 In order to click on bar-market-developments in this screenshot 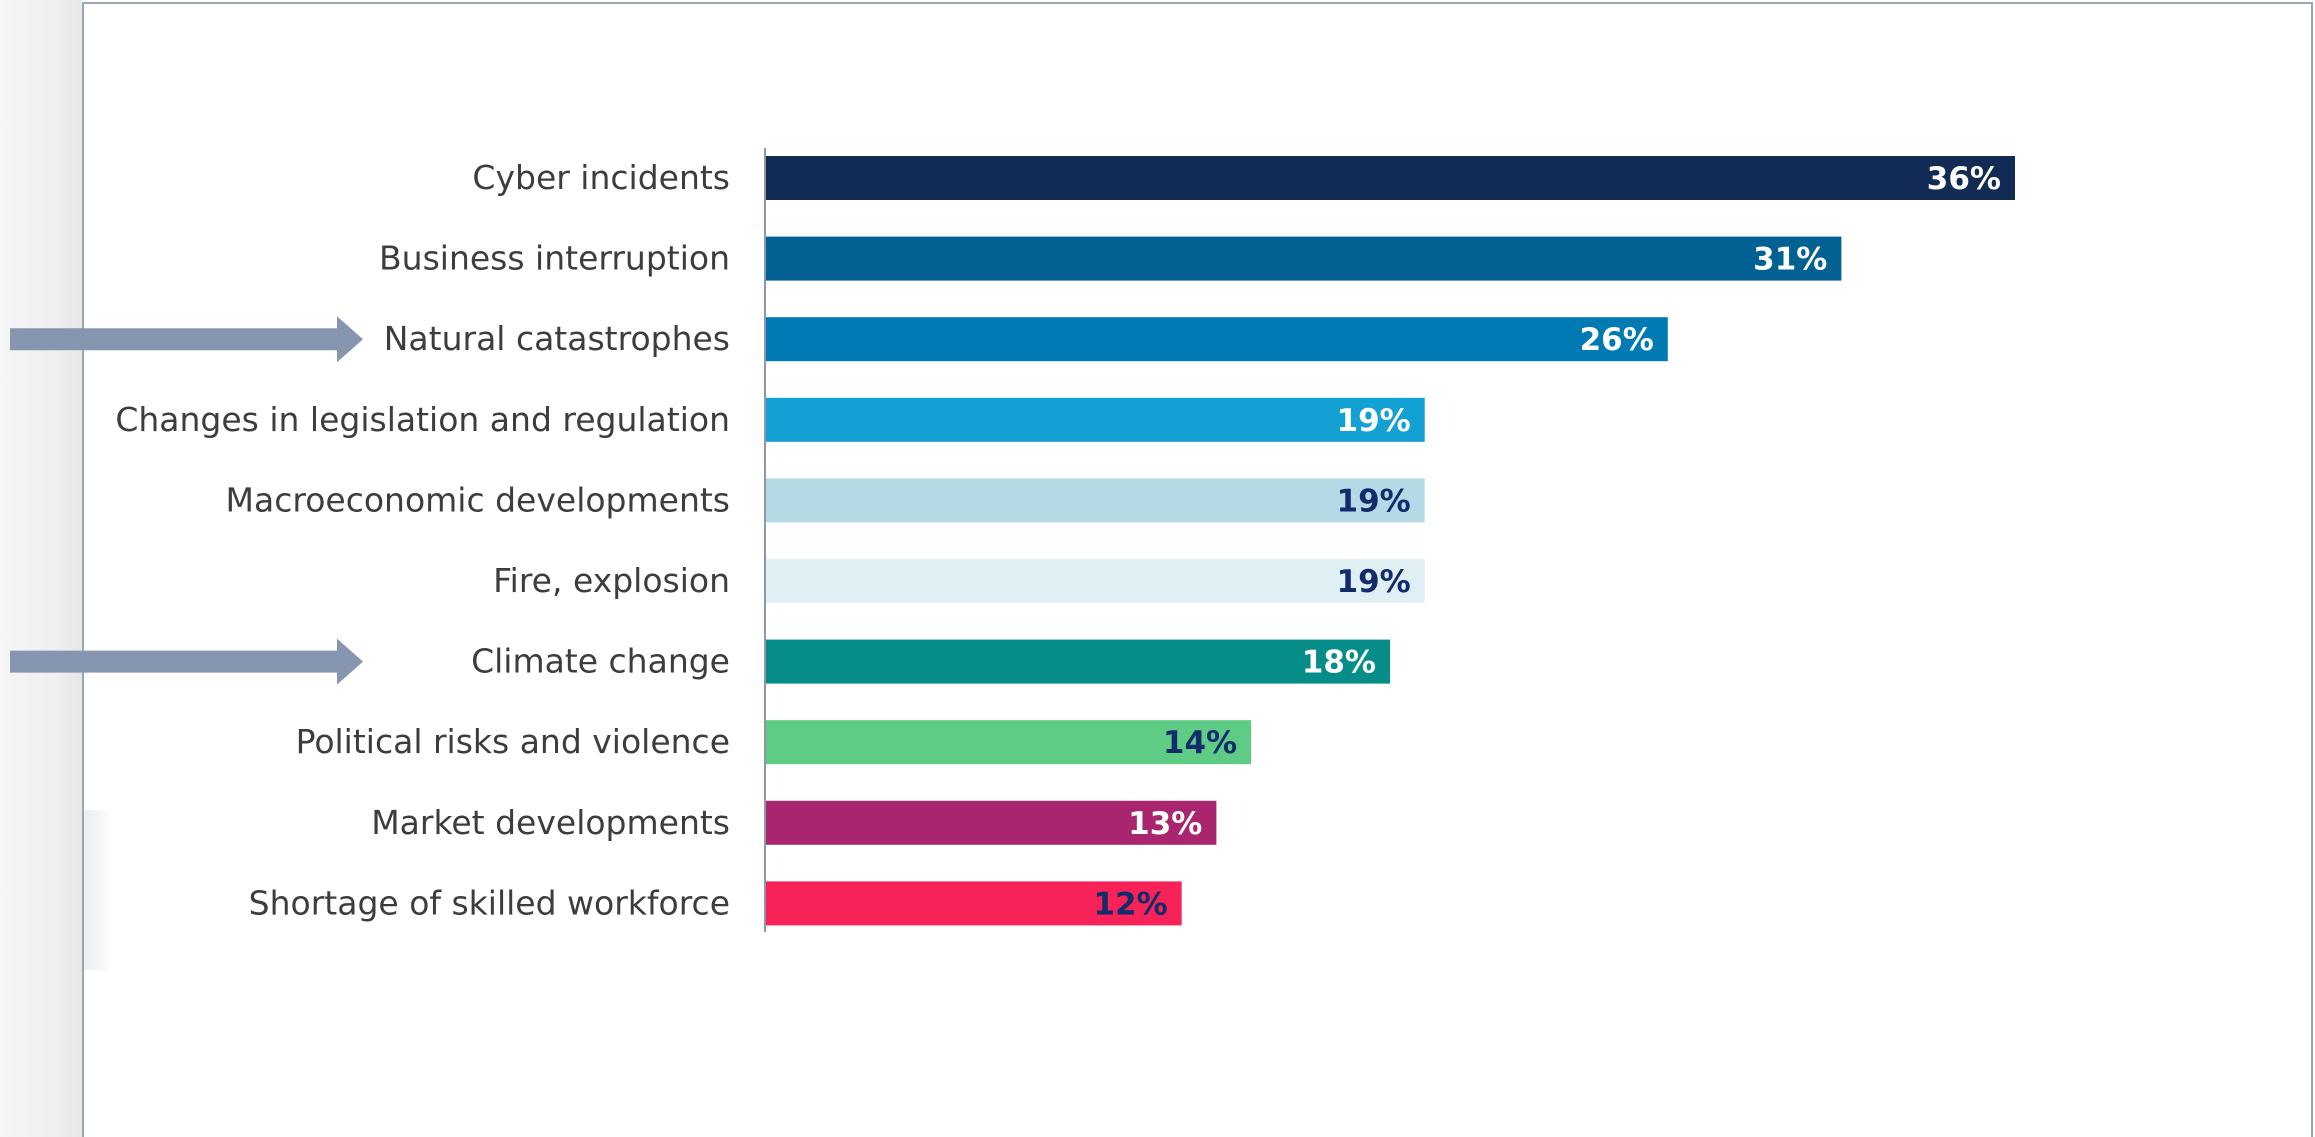, I will do `click(991, 822)`.